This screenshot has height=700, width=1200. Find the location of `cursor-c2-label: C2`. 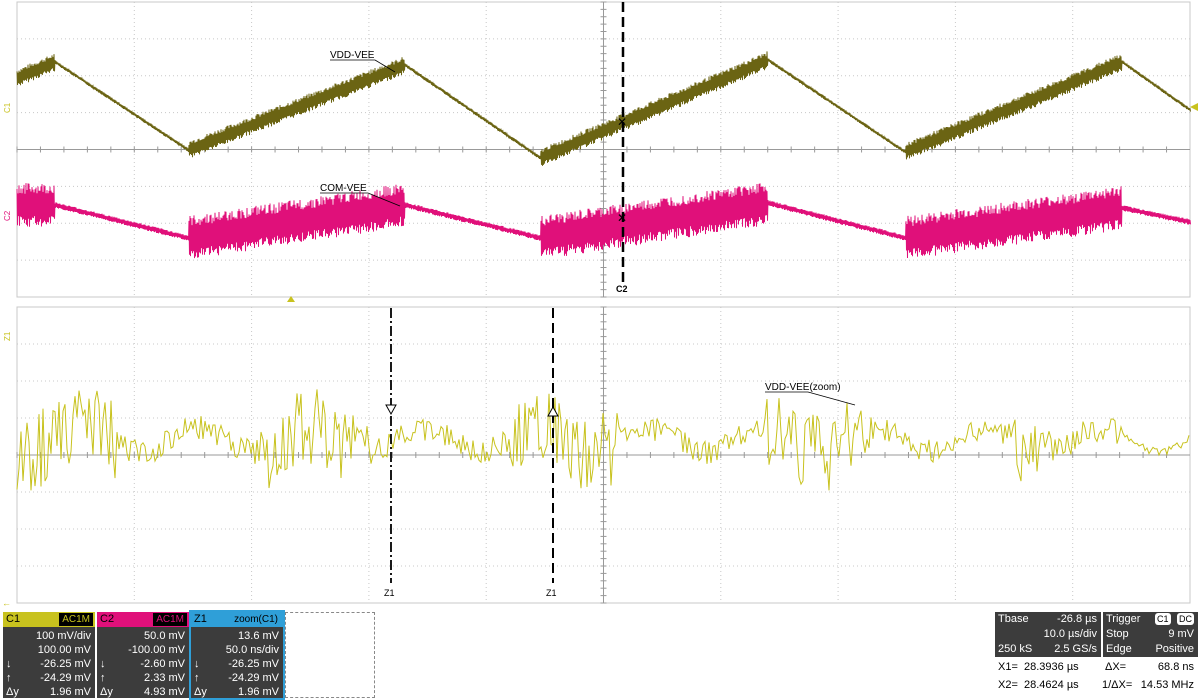

cursor-c2-label: C2 is located at coordinates (622, 289).